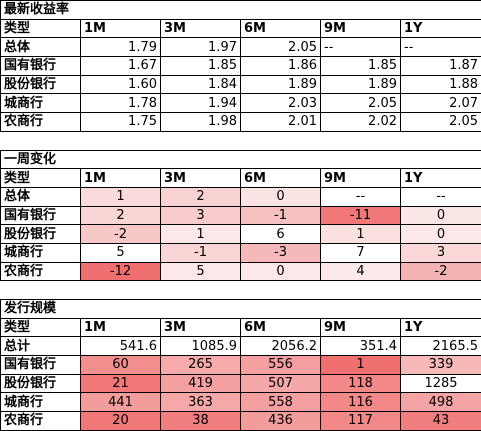 The image size is (481, 431). What do you see at coordinates (361, 346) in the screenshot?
I see `value-cell: 351.4` at bounding box center [361, 346].